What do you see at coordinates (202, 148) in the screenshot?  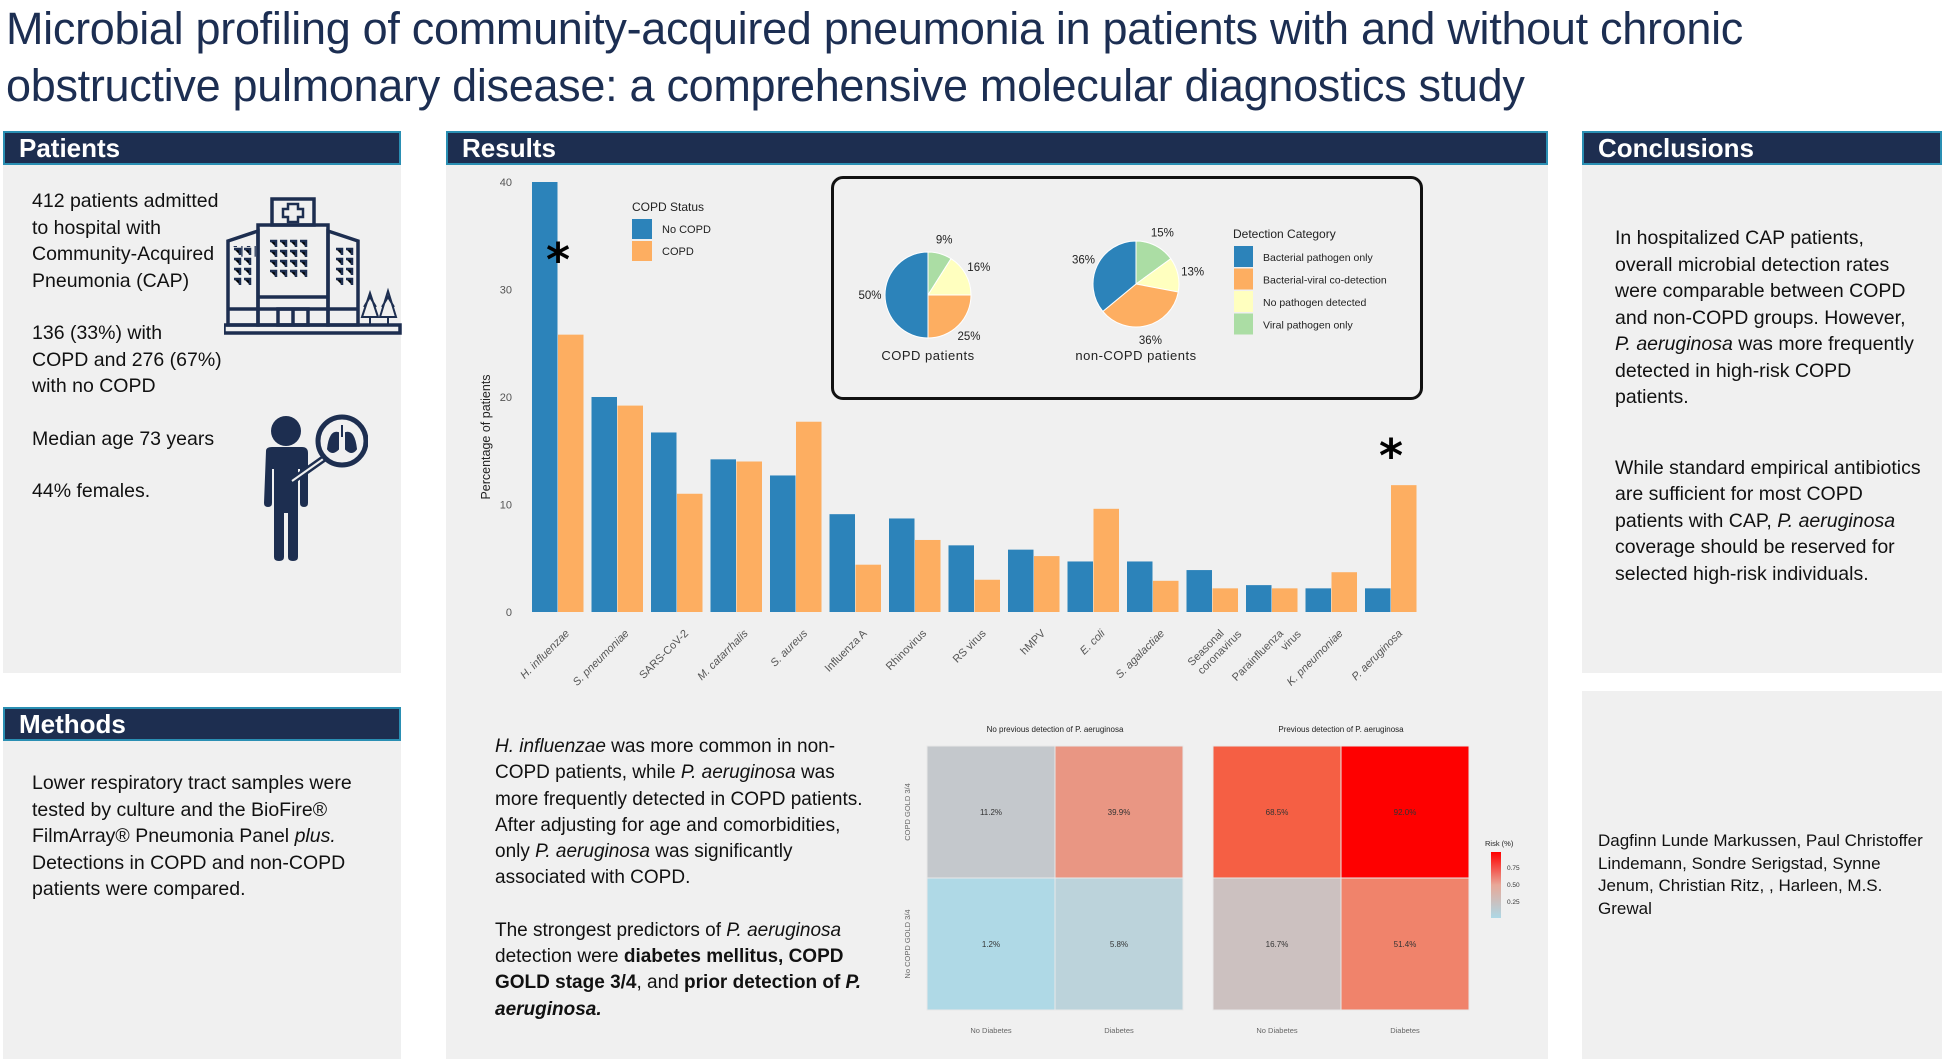 I see `patients-header: Patients` at bounding box center [202, 148].